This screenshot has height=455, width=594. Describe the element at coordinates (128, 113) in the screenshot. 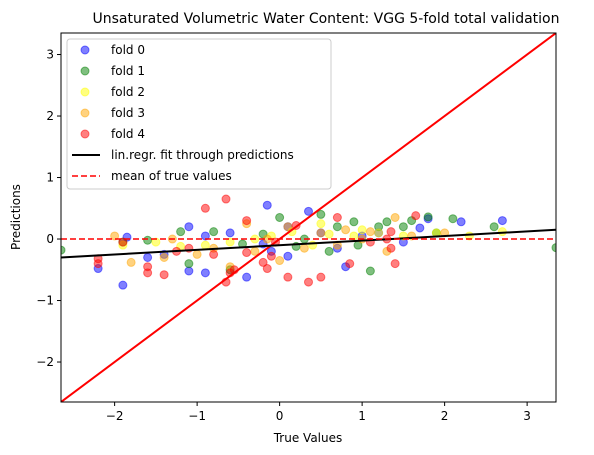

I see `legend-label: fold 3` at that location.